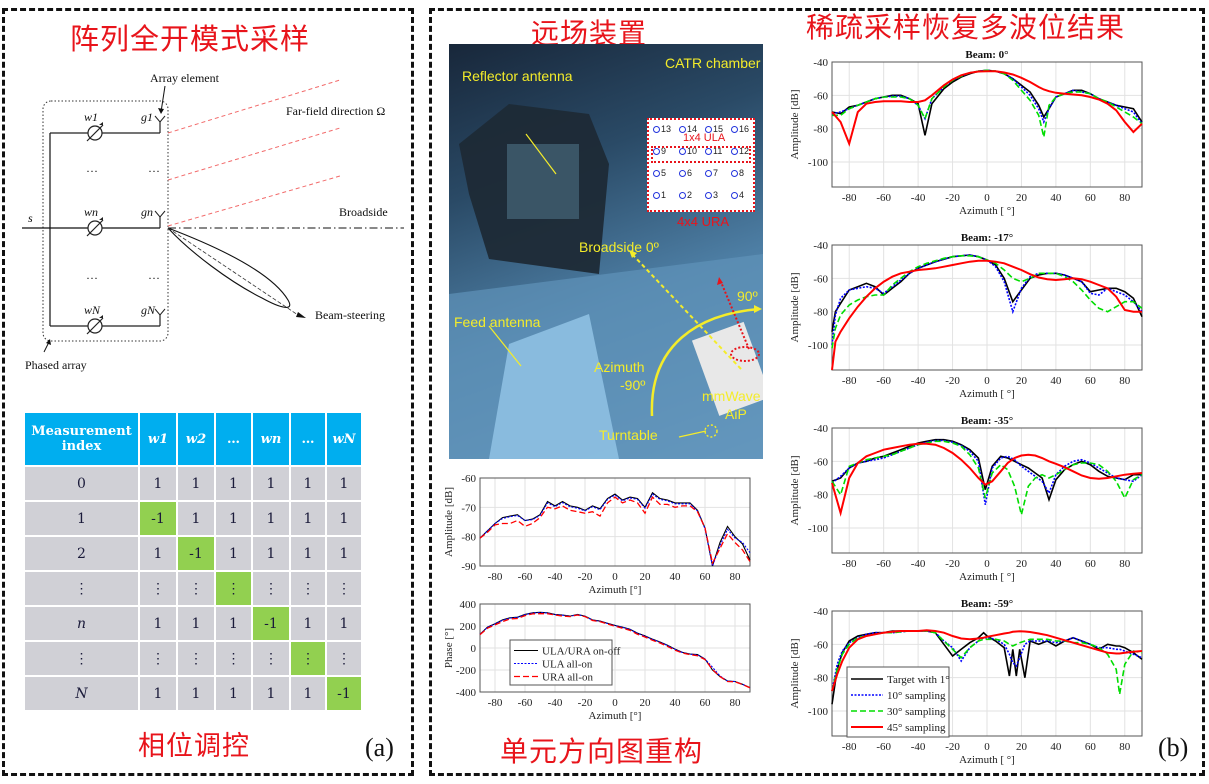 The image size is (1209, 784). I want to click on element-number: 6, so click(690, 173).